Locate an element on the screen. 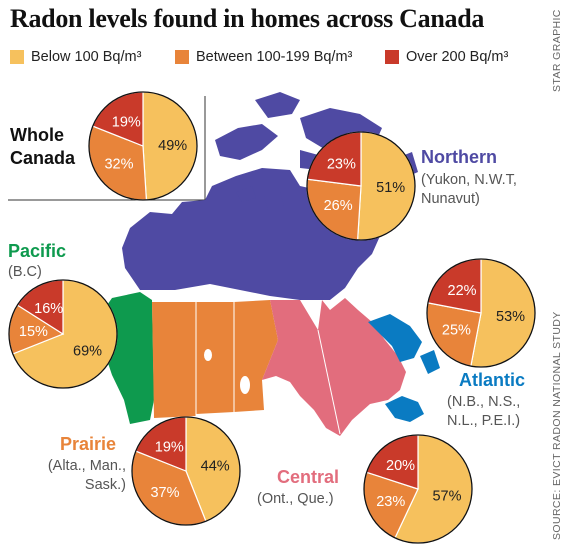 Image resolution: width=567 pixels, height=545 pixels. sub-pacific-line-1: (B.C) is located at coordinates (25, 272).